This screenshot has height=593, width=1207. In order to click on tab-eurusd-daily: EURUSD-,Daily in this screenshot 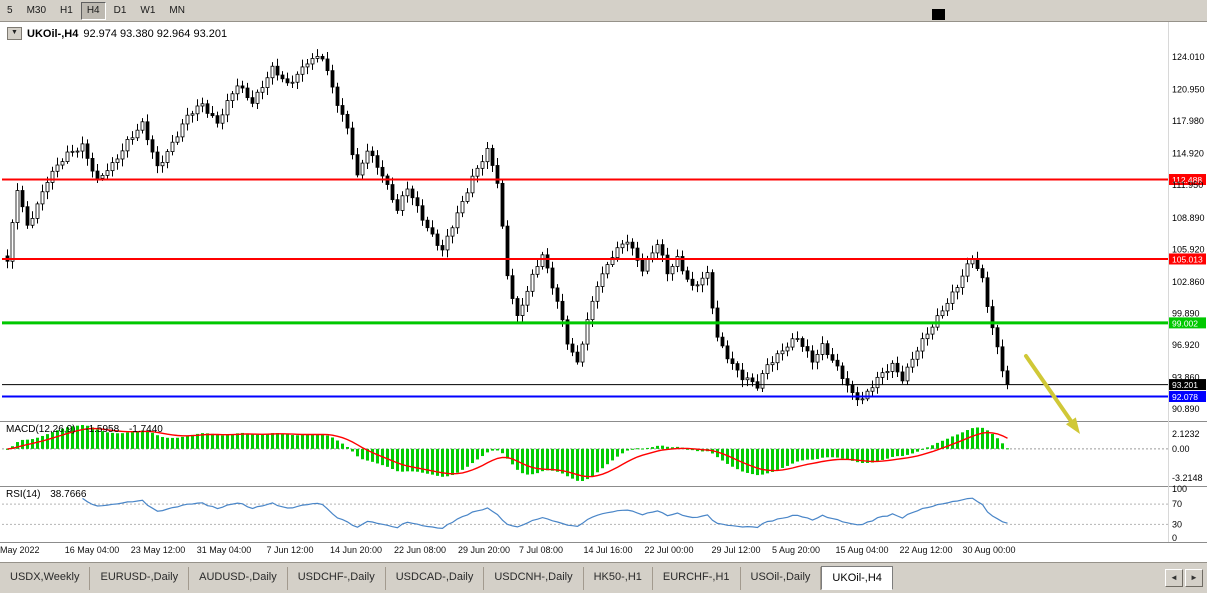, I will do `click(140, 578)`.